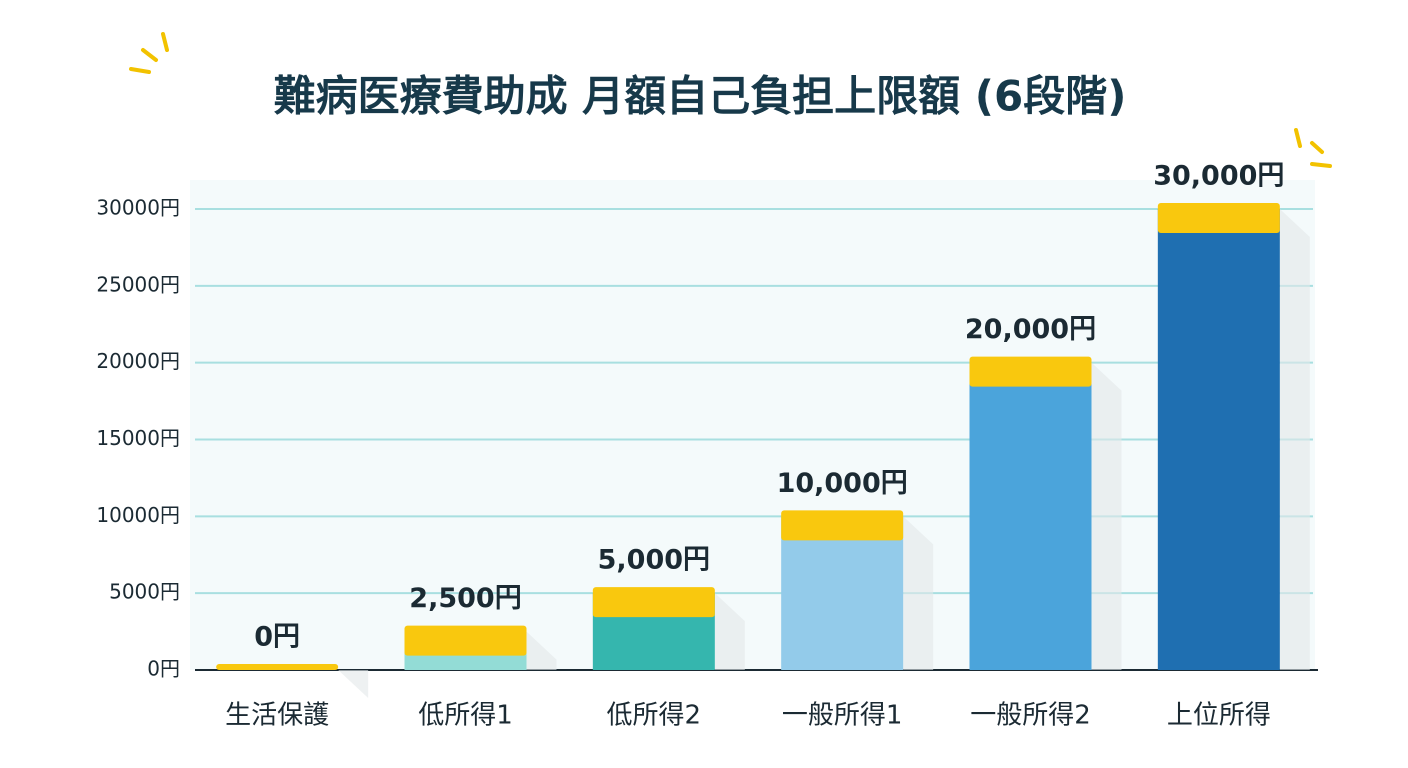  Describe the element at coordinates (138, 515) in the screenshot. I see `y-tick-label: 10000円` at that location.